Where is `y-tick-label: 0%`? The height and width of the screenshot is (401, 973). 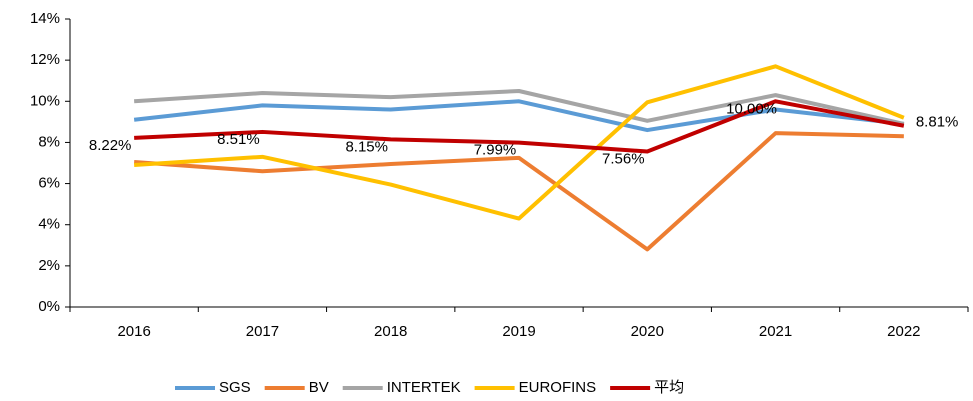
y-tick-label: 0% is located at coordinates (49, 306).